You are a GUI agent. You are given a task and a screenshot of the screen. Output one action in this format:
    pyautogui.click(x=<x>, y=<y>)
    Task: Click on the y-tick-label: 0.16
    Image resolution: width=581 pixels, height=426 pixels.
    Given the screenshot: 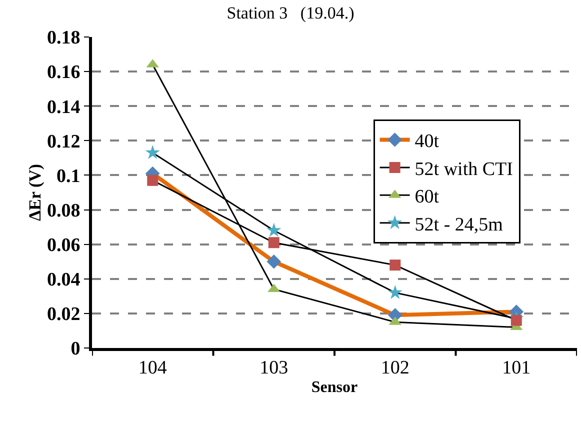 What is the action you would take?
    pyautogui.click(x=63, y=73)
    